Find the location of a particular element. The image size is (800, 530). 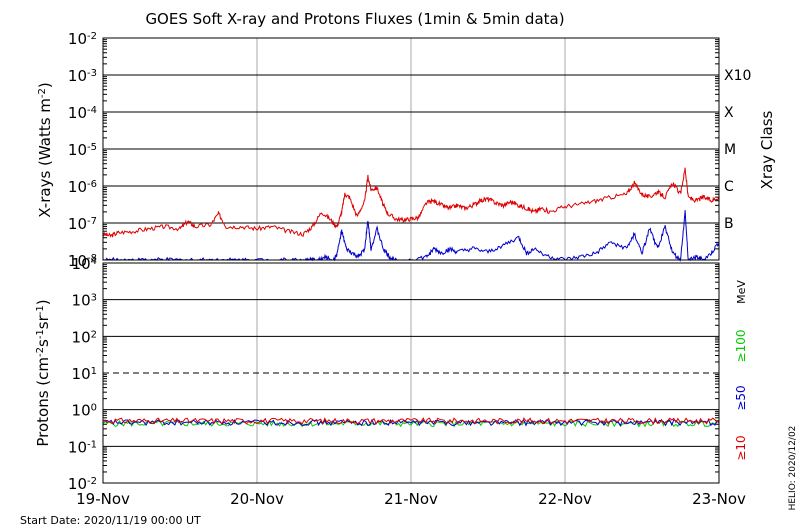

proton-ylabel-part-6: ) is located at coordinates (43, 302).